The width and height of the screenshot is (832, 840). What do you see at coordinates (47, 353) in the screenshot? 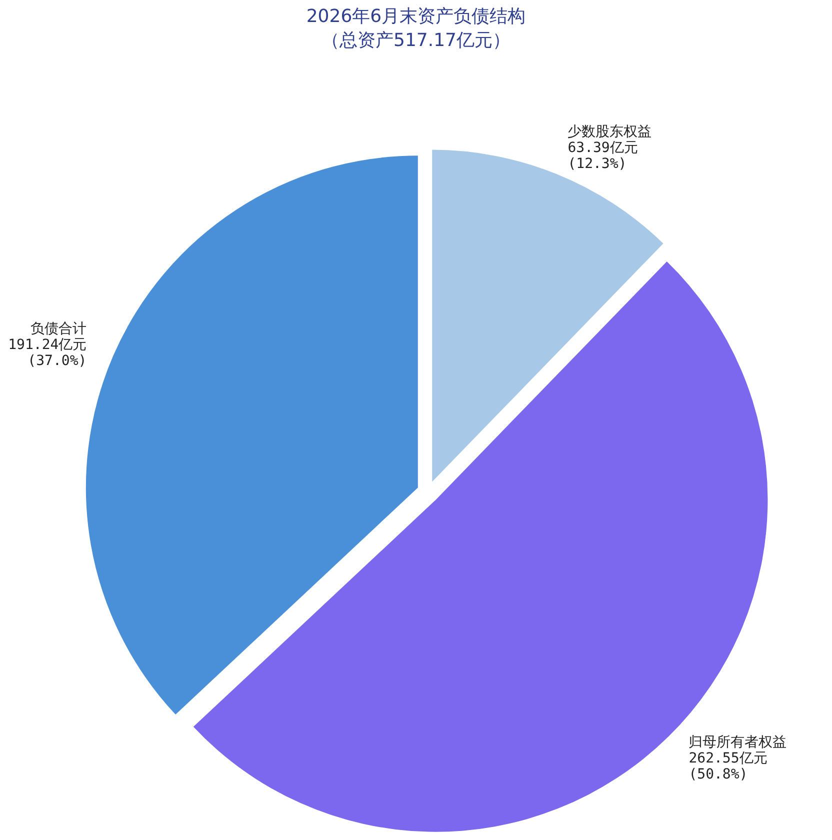
I see `data-label: 191.24亿元 (37.0%)` at bounding box center [47, 353].